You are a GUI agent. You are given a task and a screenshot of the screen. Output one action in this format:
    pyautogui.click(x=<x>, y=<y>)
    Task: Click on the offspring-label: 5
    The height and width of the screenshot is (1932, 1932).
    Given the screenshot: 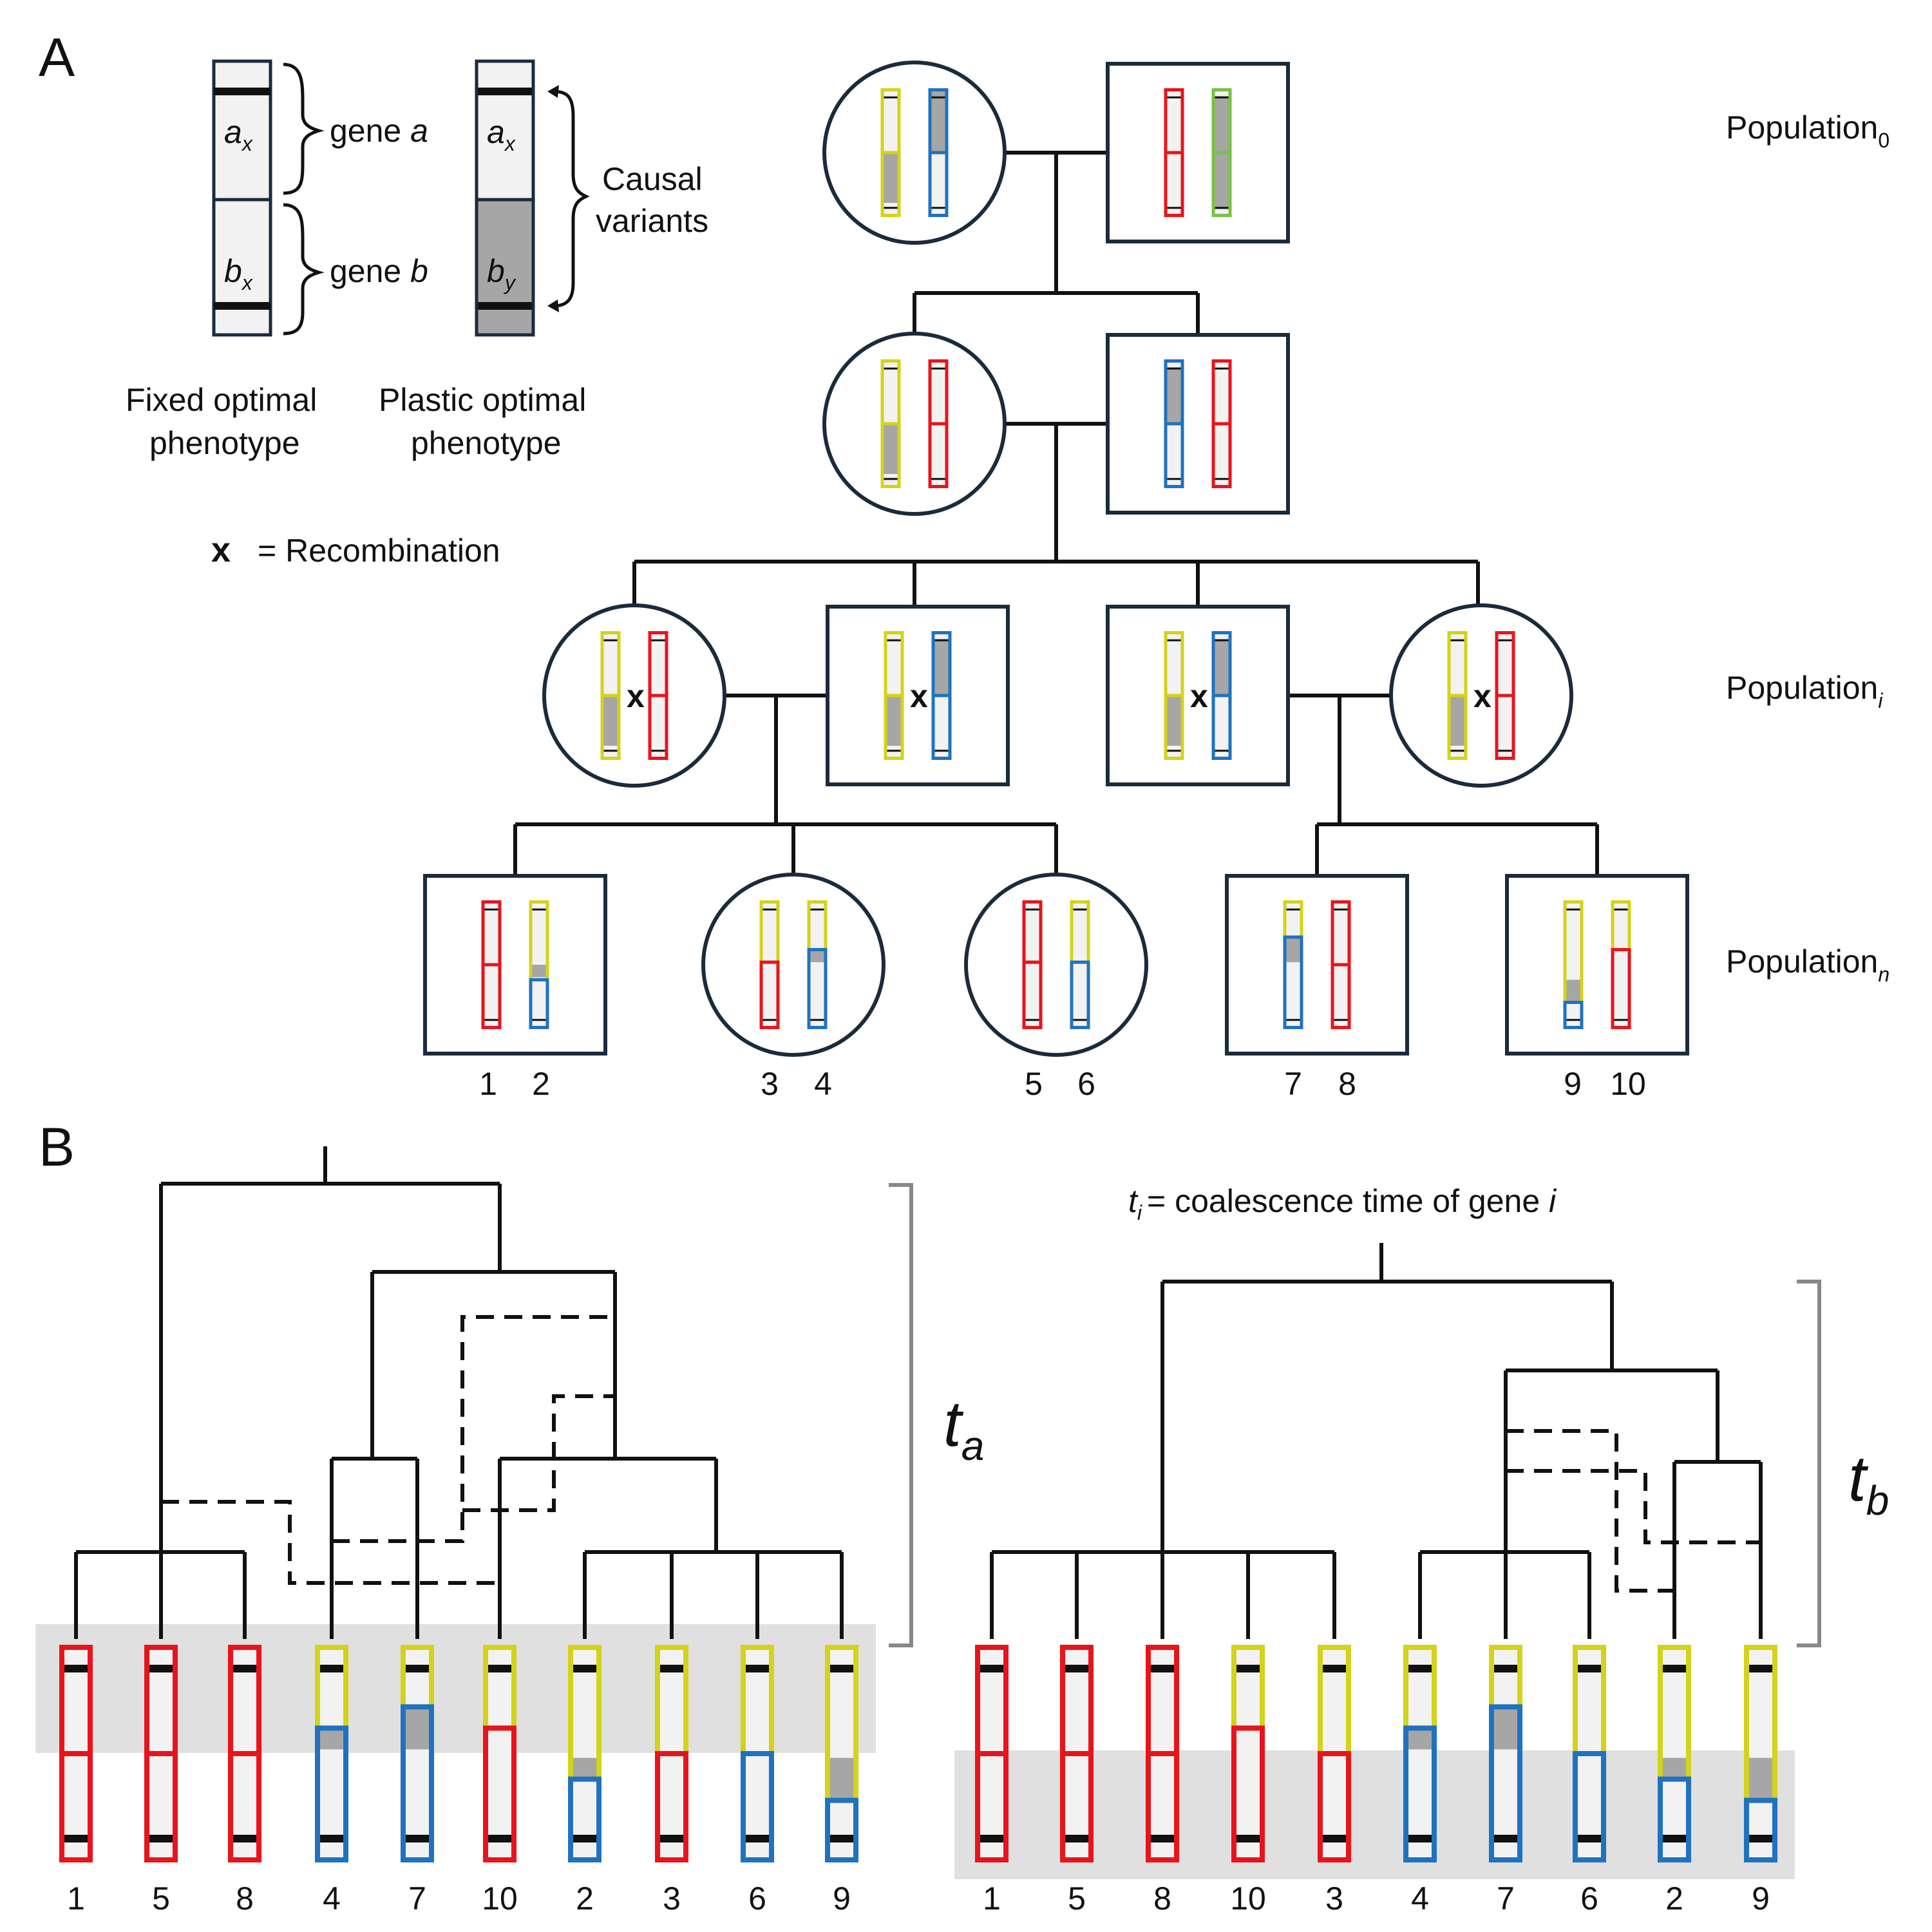 What is the action you would take?
    pyautogui.click(x=1034, y=1084)
    